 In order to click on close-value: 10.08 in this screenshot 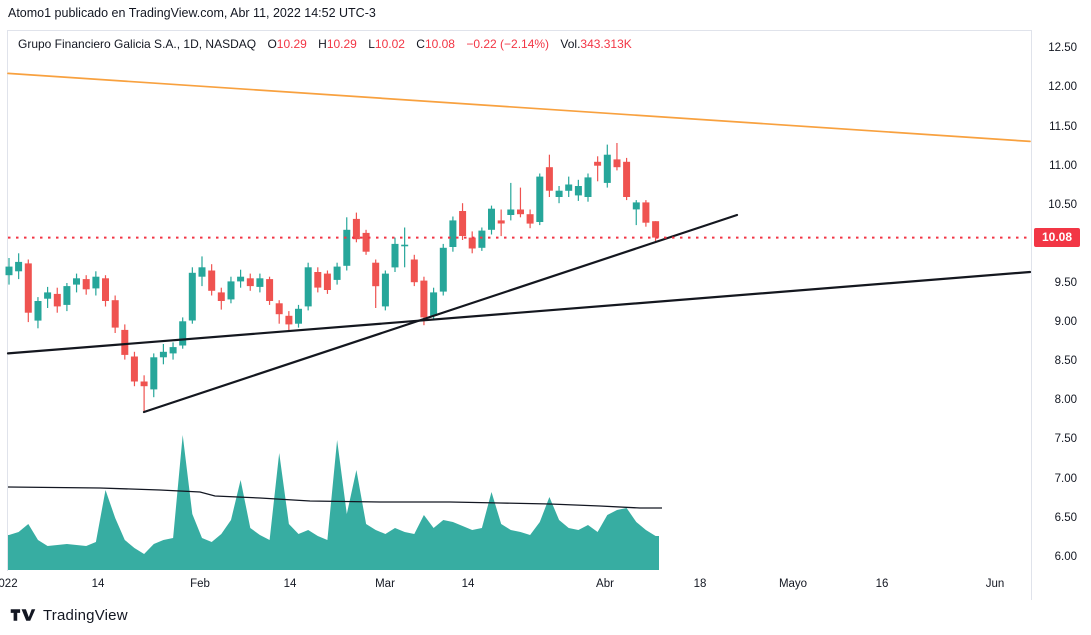, I will do `click(439, 44)`.